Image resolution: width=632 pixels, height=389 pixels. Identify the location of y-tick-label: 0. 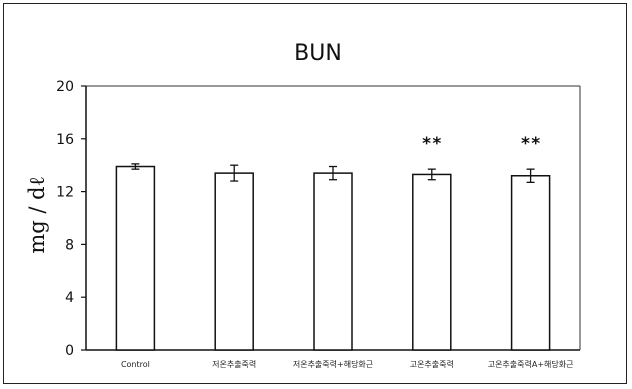
(69, 351).